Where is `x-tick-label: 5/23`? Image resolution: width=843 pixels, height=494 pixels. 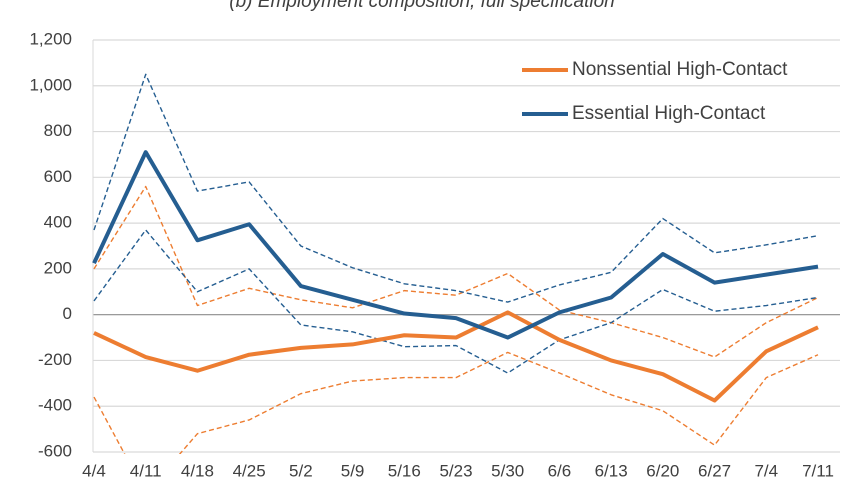
x-tick-label: 5/23 is located at coordinates (455, 470).